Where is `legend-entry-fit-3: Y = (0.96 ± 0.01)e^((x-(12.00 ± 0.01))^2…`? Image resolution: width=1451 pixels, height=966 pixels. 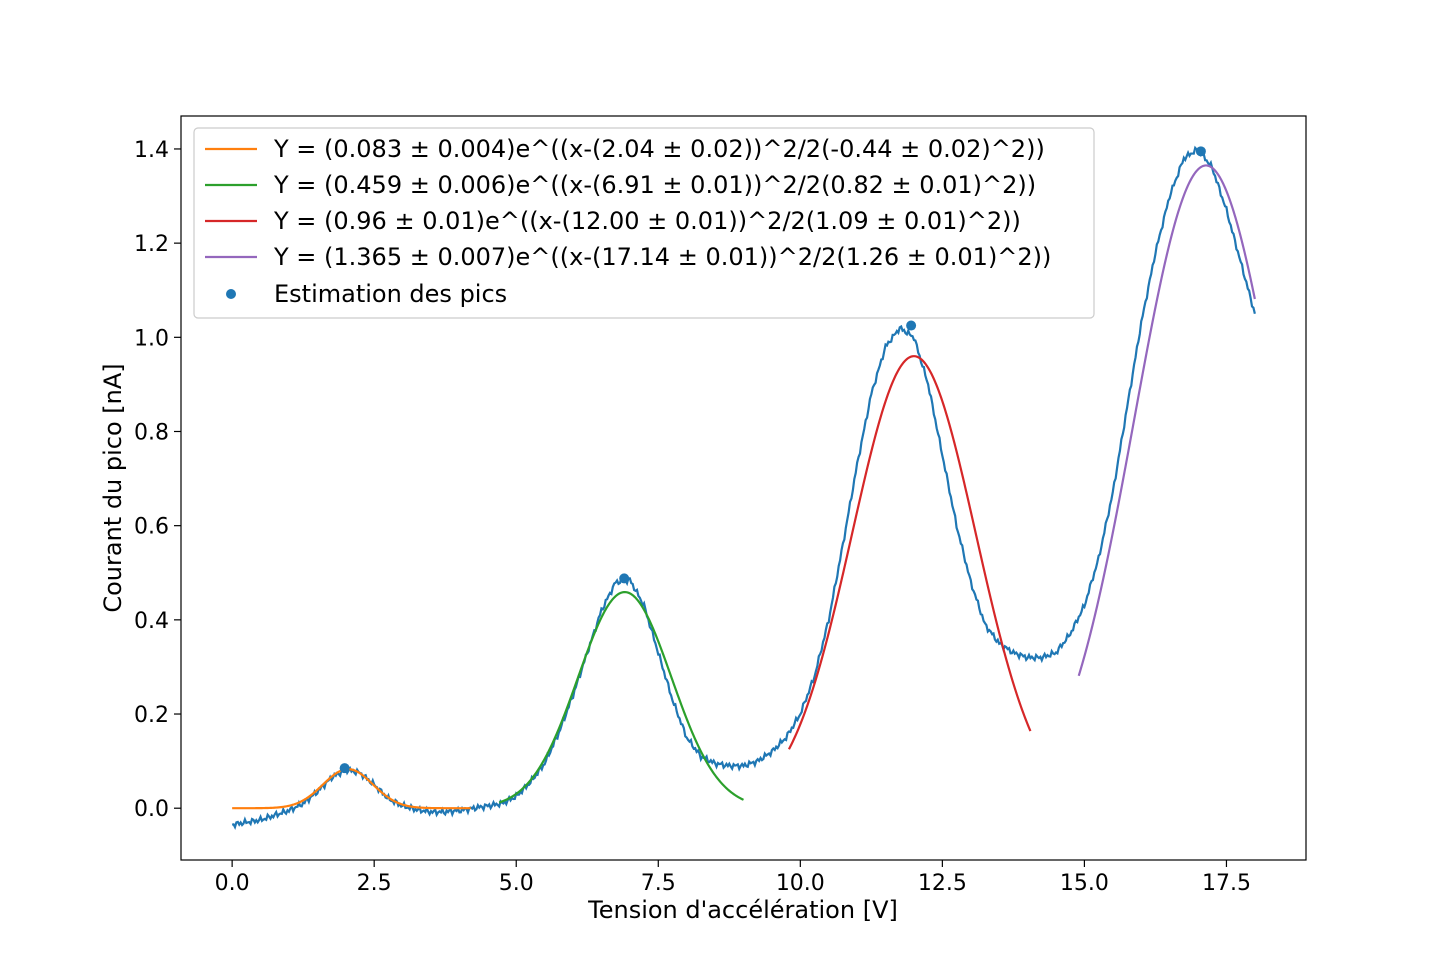
legend-entry-fit-3: Y = (0.96 ± 0.01)e^((x-(12.00 ± 0.01))^2… is located at coordinates (647, 221).